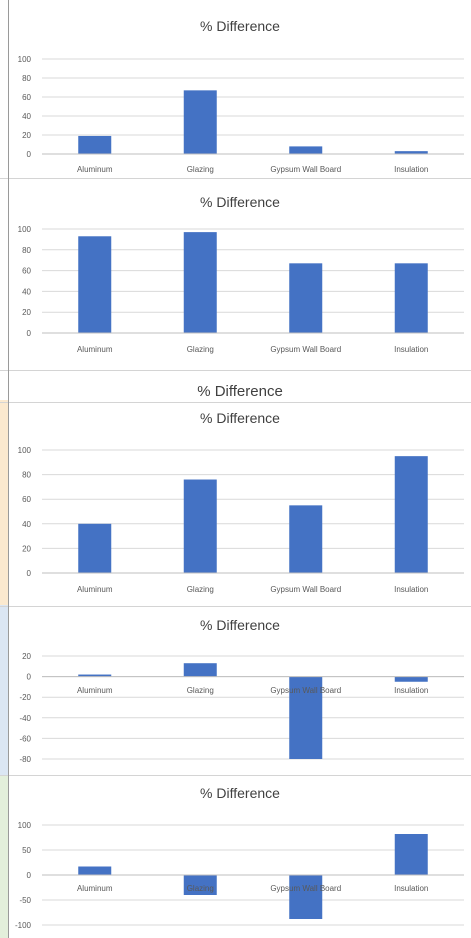 The height and width of the screenshot is (938, 471). Describe the element at coordinates (240, 391) in the screenshot. I see `stray-chart-title: % Difference` at that location.